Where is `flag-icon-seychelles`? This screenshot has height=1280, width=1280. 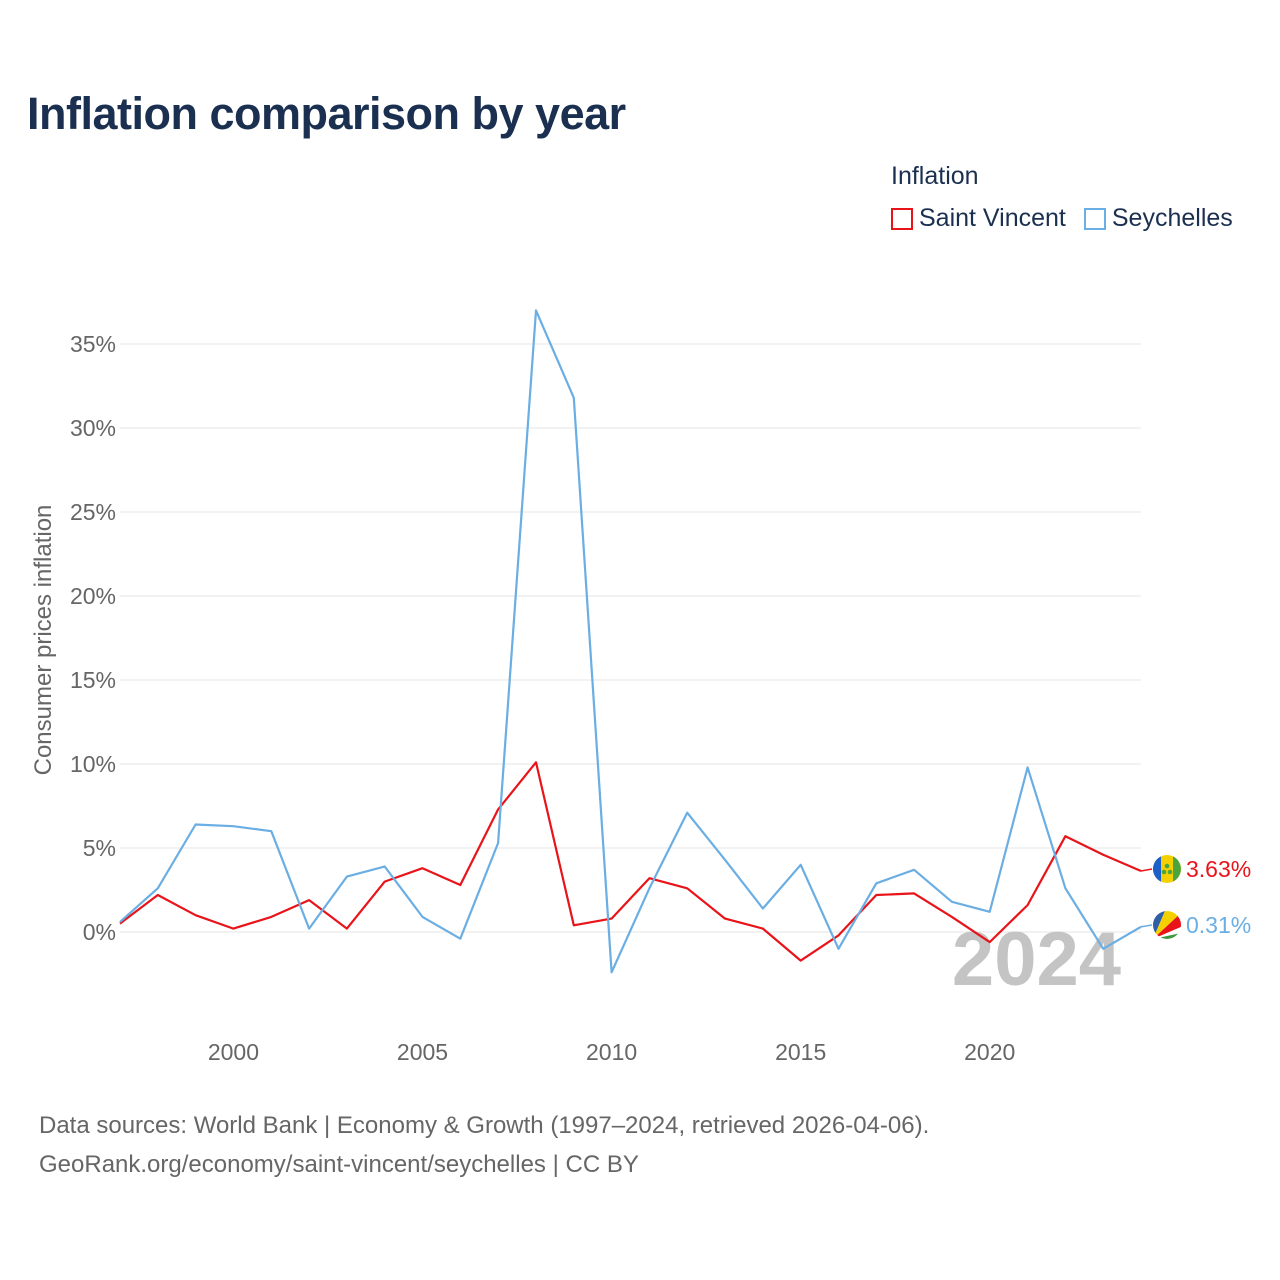 flag-icon-seychelles is located at coordinates (1167, 925).